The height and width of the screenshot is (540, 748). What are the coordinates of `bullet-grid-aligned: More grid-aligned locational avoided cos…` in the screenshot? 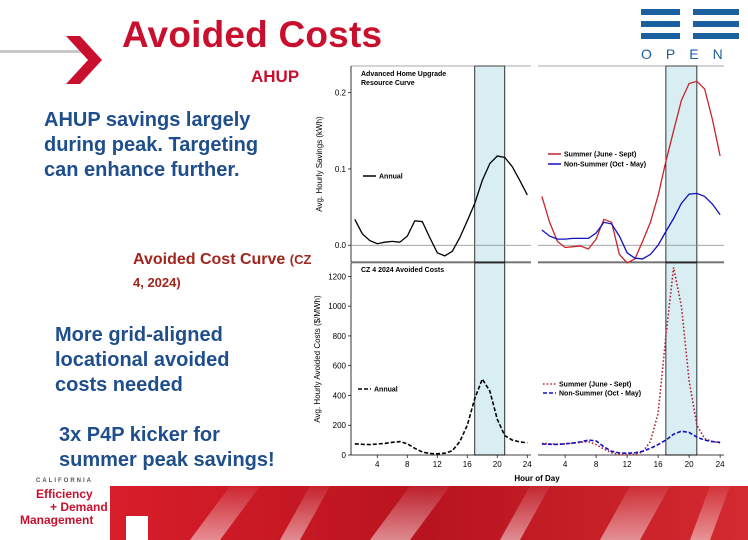 It's located at (142, 360).